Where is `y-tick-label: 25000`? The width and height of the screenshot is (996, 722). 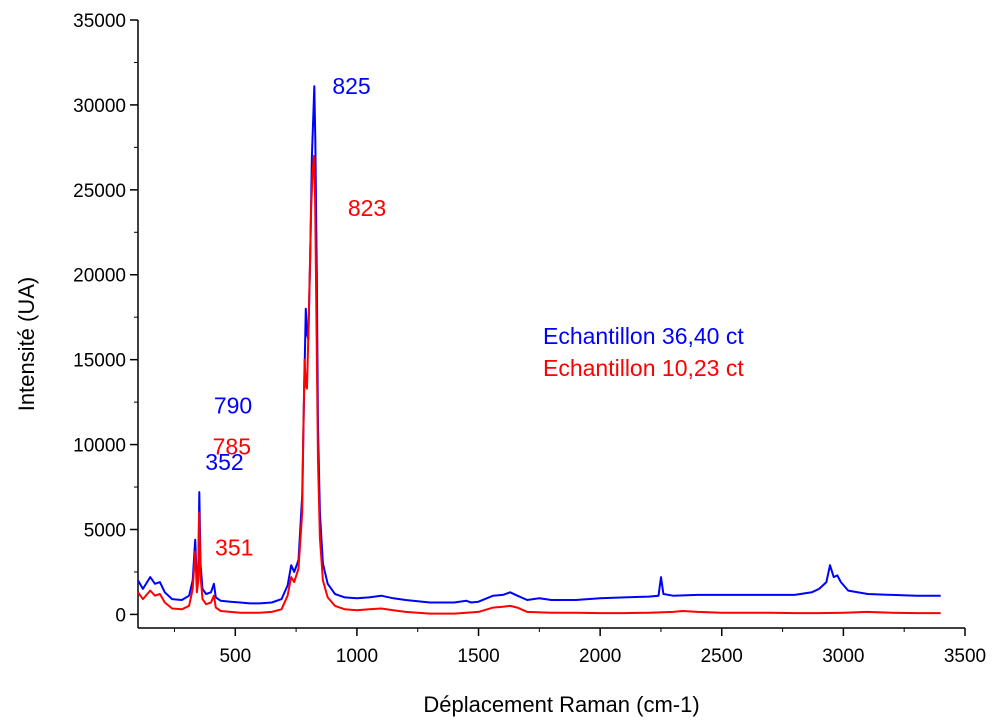 y-tick-label: 25000 is located at coordinates (99, 191).